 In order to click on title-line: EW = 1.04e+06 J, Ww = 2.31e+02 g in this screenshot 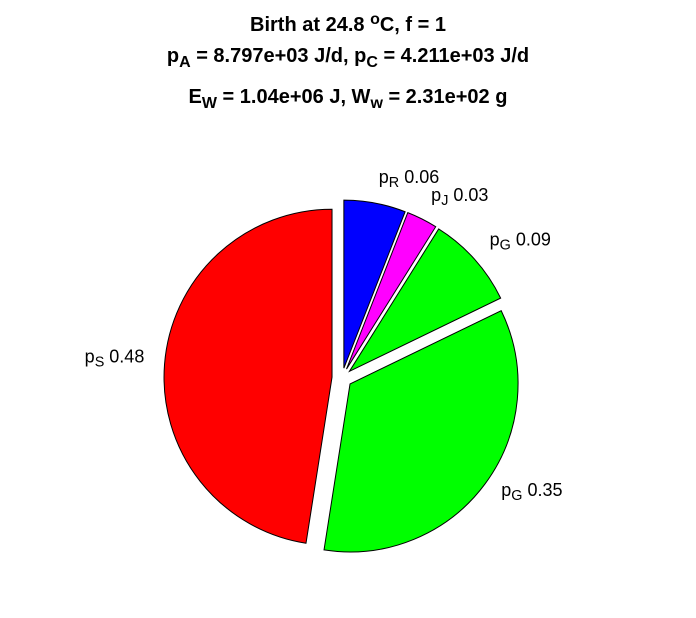, I will do `click(348, 99)`.